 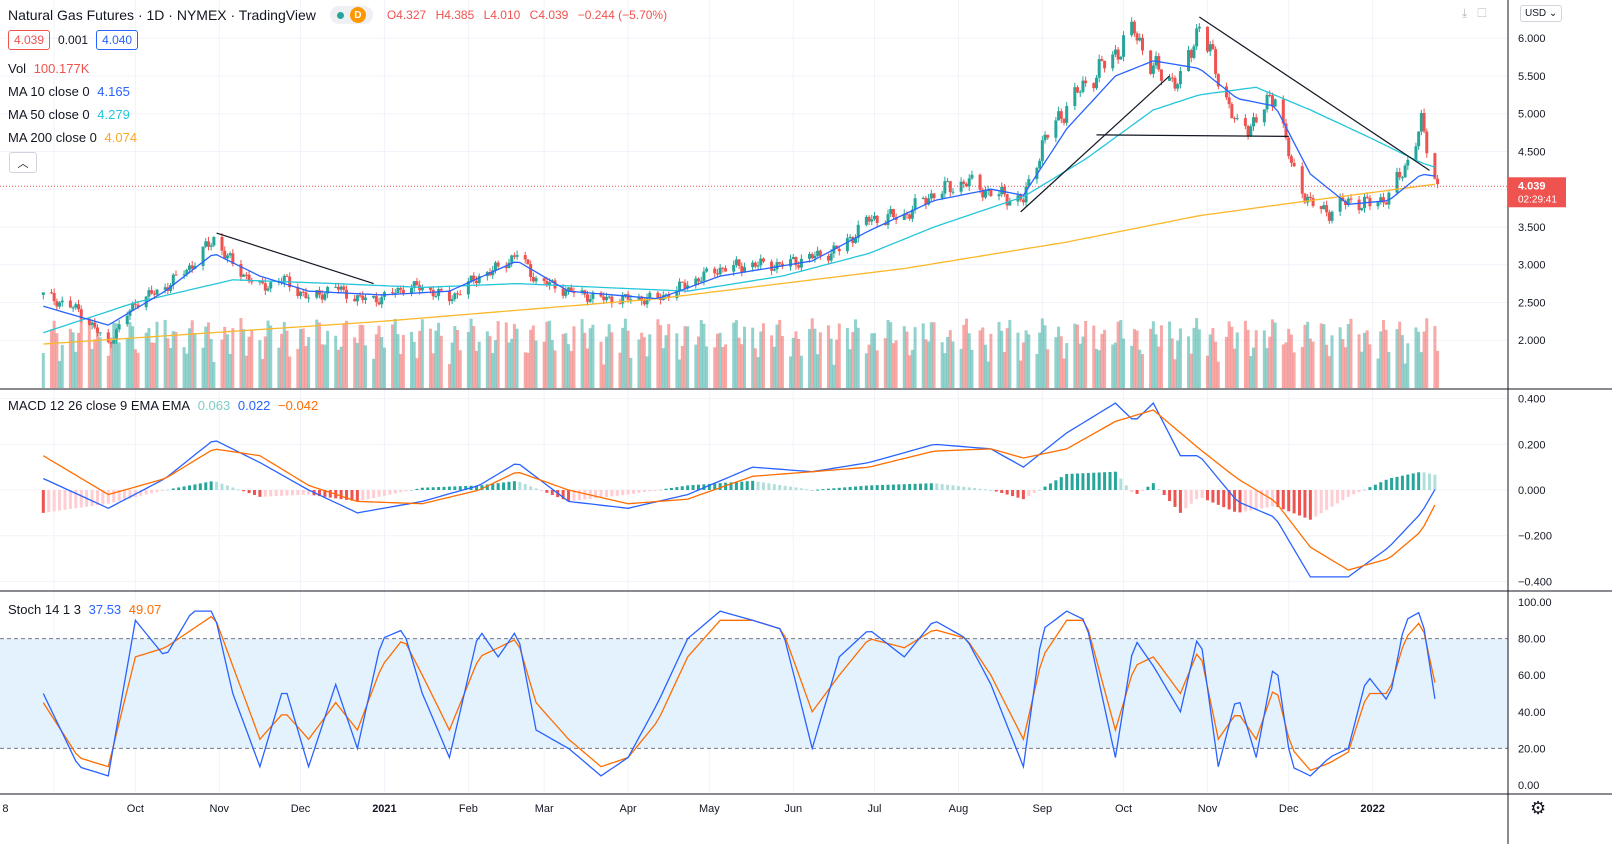 I want to click on change-value: −0.244 (−5.70%), so click(x=622, y=15).